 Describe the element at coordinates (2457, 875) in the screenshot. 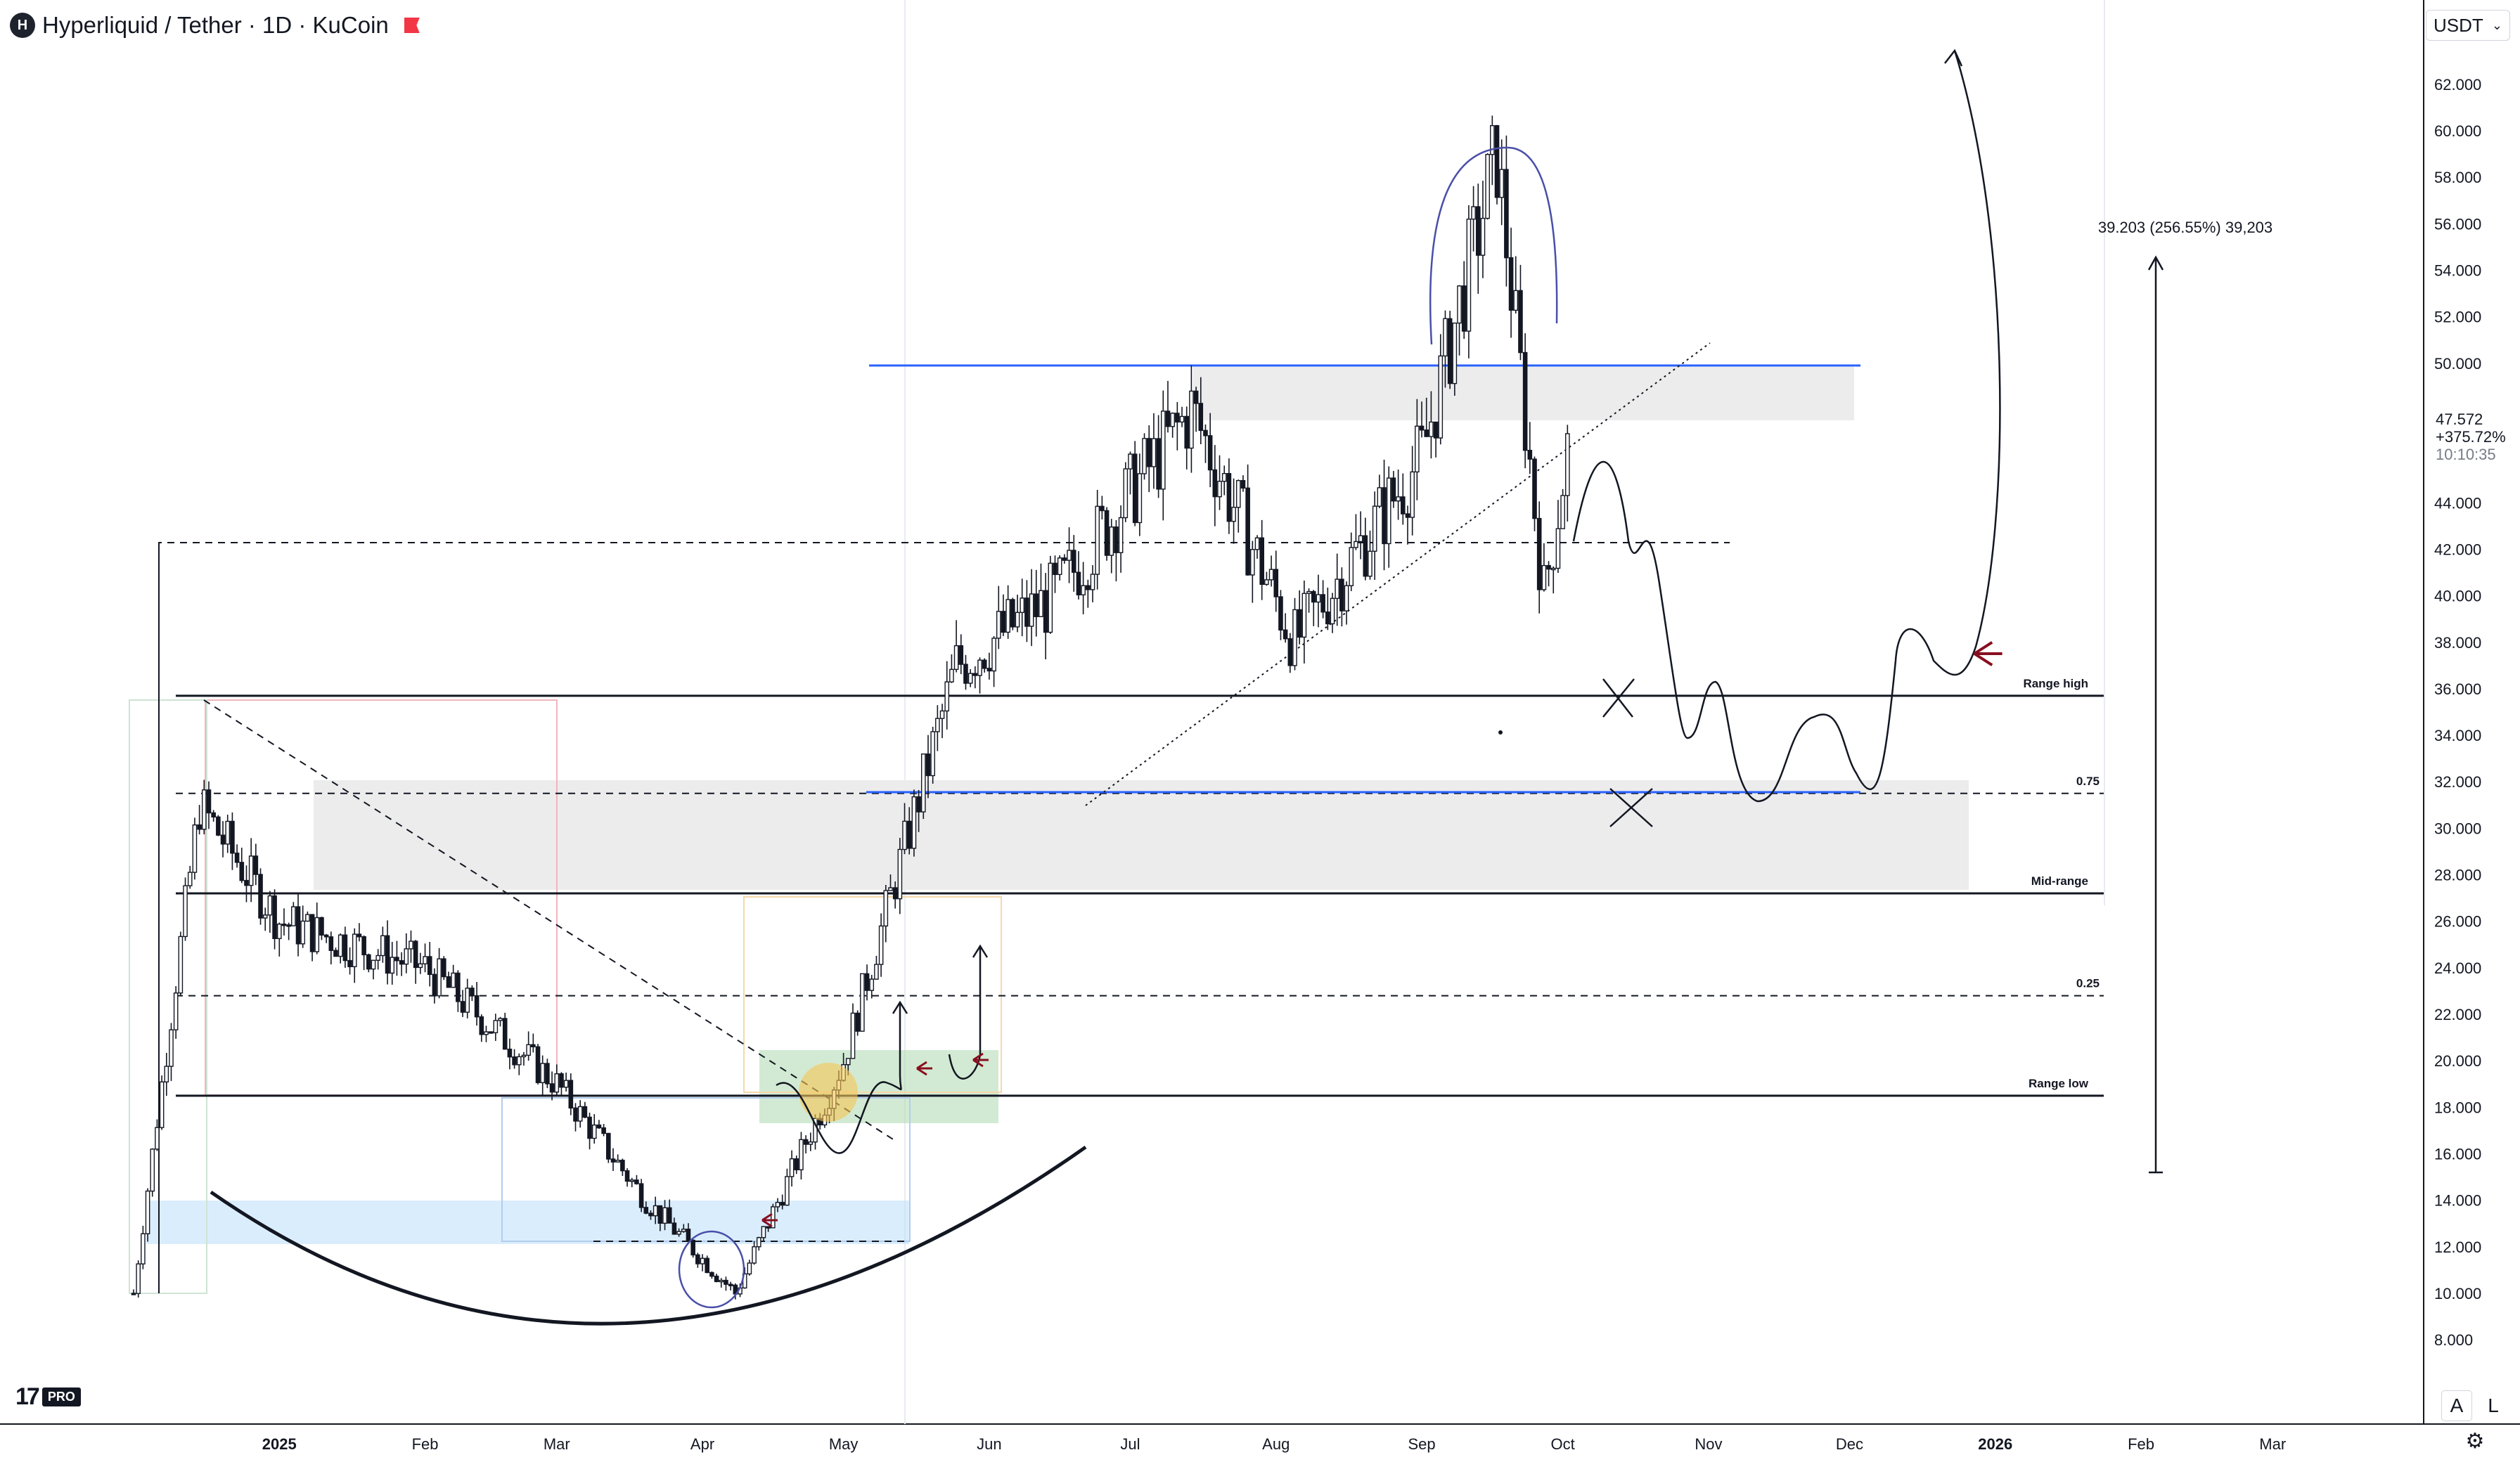

I see `y-tick-label: 28.000` at that location.